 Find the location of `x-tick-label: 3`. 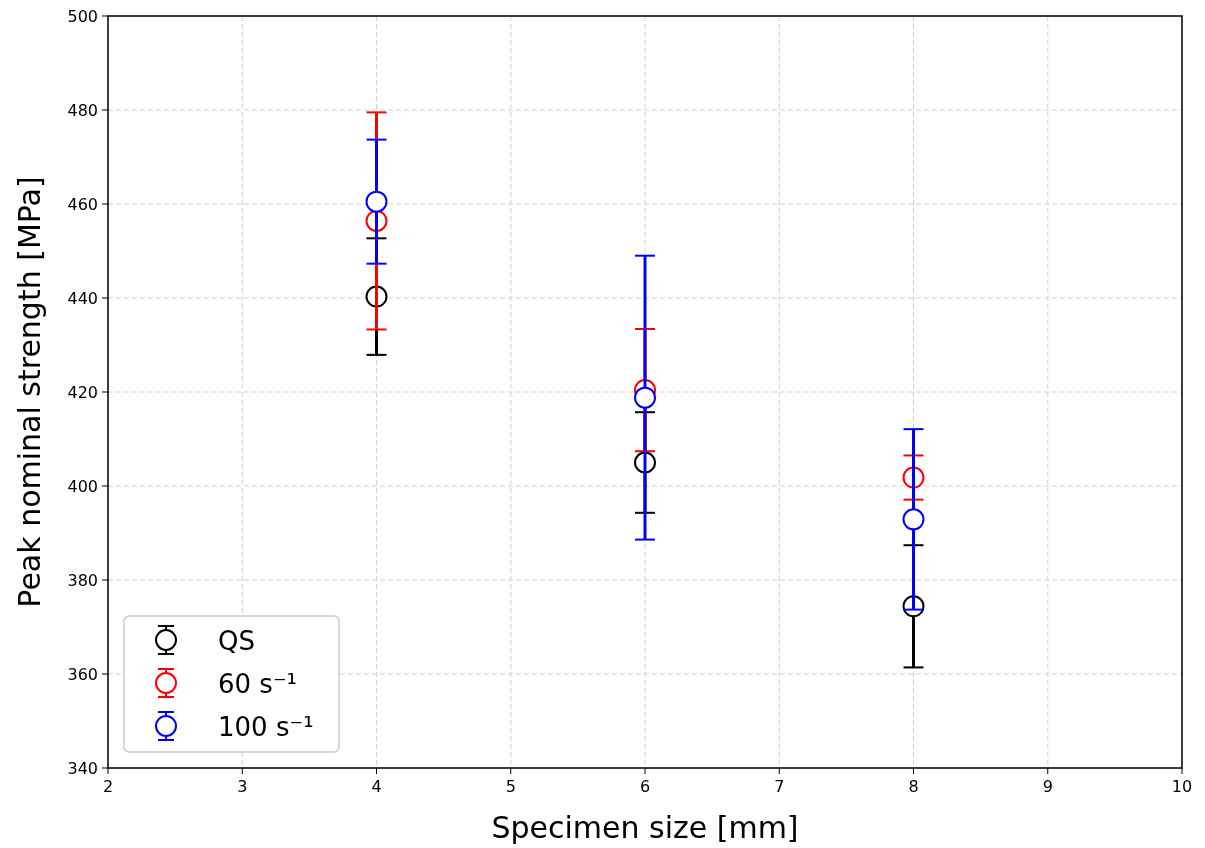

x-tick-label: 3 is located at coordinates (242, 786).